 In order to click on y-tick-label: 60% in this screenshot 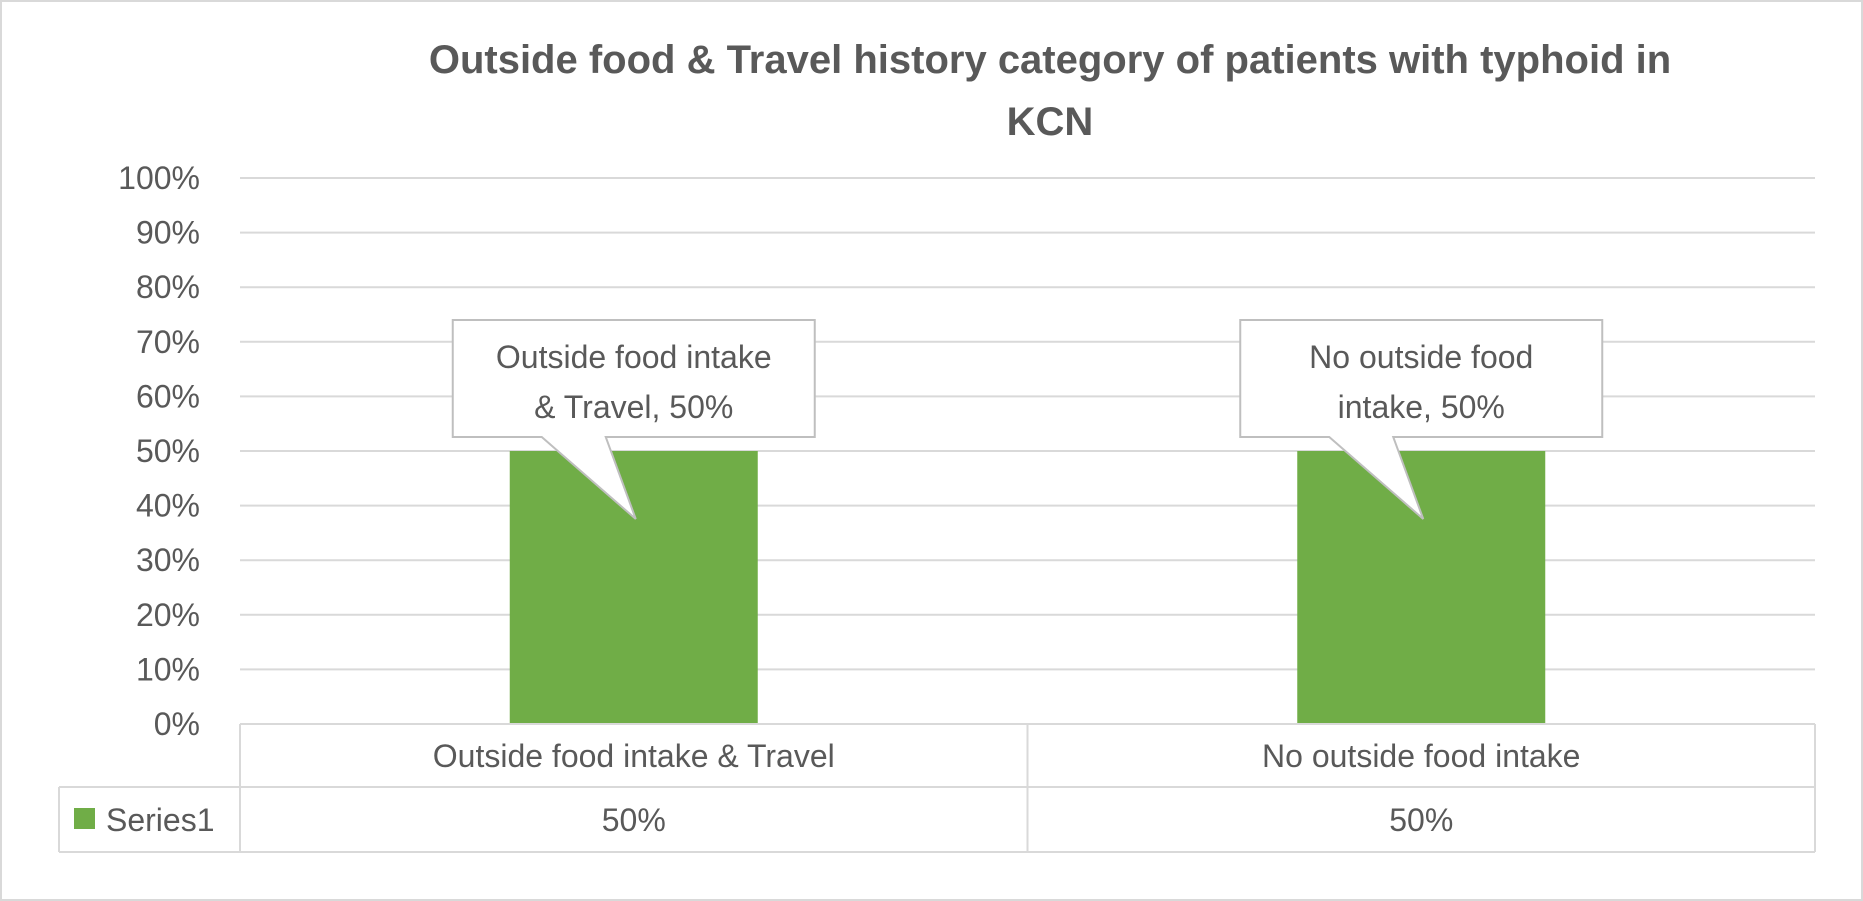, I will do `click(168, 396)`.